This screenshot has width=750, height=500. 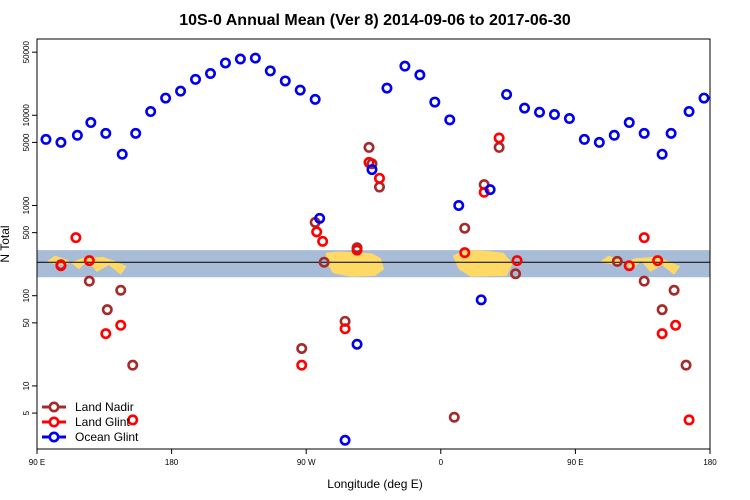 I want to click on y-tick-label: 50, so click(x=26, y=322).